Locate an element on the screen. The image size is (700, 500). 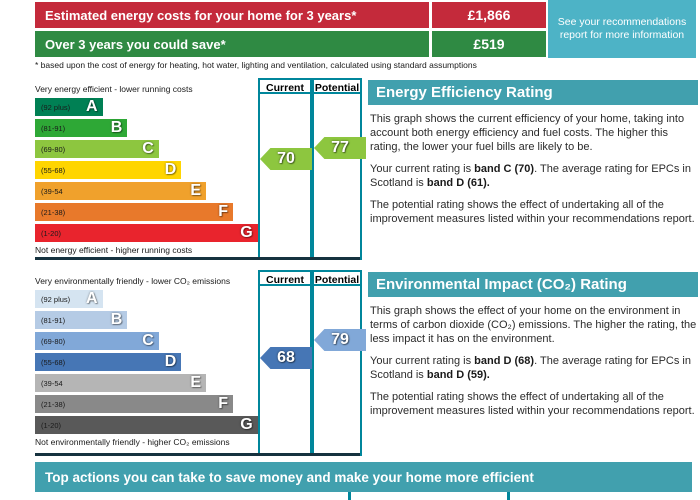
environment-band-a: (92 plus) A is located at coordinates (69, 299).